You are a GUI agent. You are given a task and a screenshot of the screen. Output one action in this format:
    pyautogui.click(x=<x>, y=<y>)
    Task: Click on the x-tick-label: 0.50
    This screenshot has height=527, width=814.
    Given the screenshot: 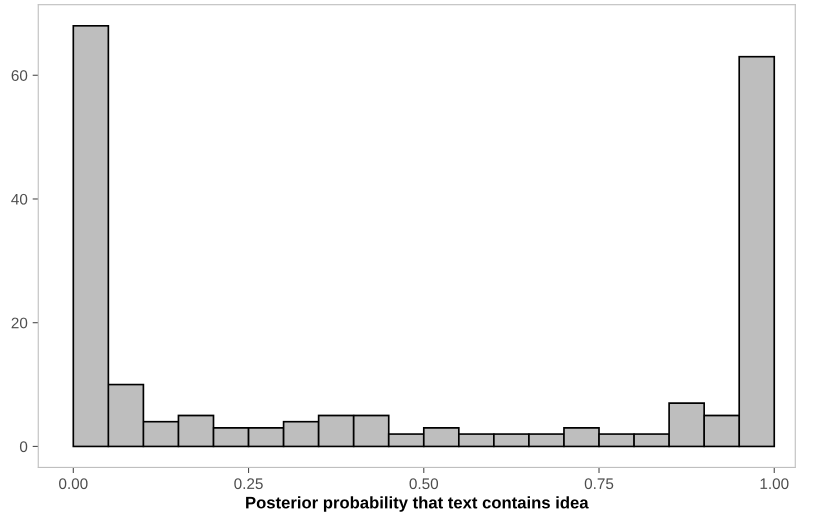 What is the action you would take?
    pyautogui.click(x=424, y=484)
    